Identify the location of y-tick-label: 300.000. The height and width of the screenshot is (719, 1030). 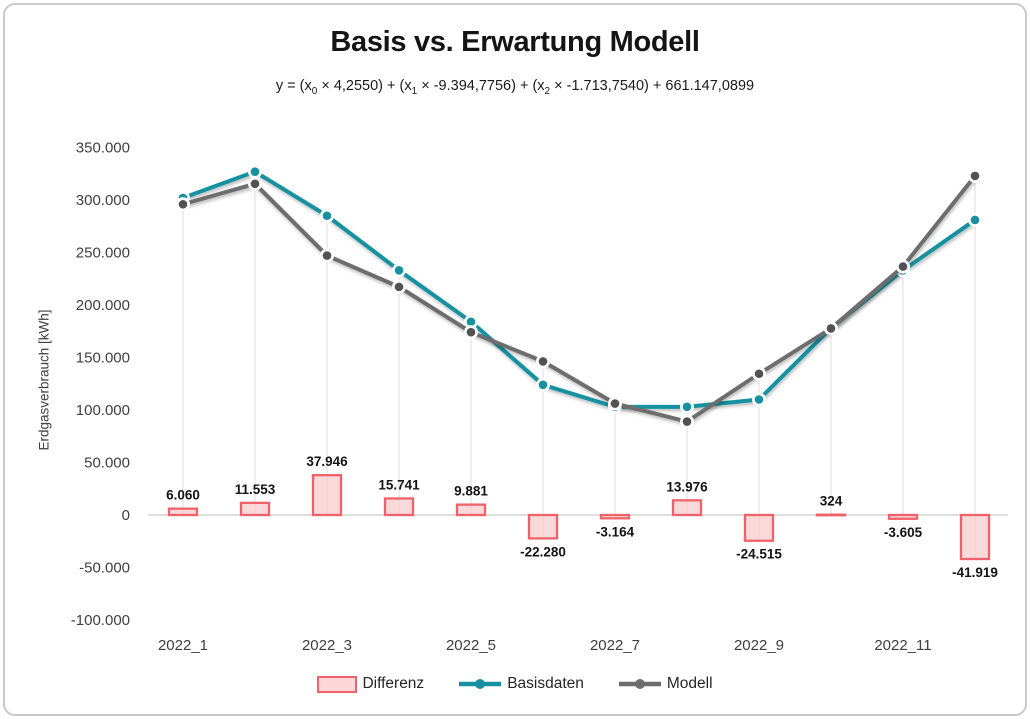
(103, 200).